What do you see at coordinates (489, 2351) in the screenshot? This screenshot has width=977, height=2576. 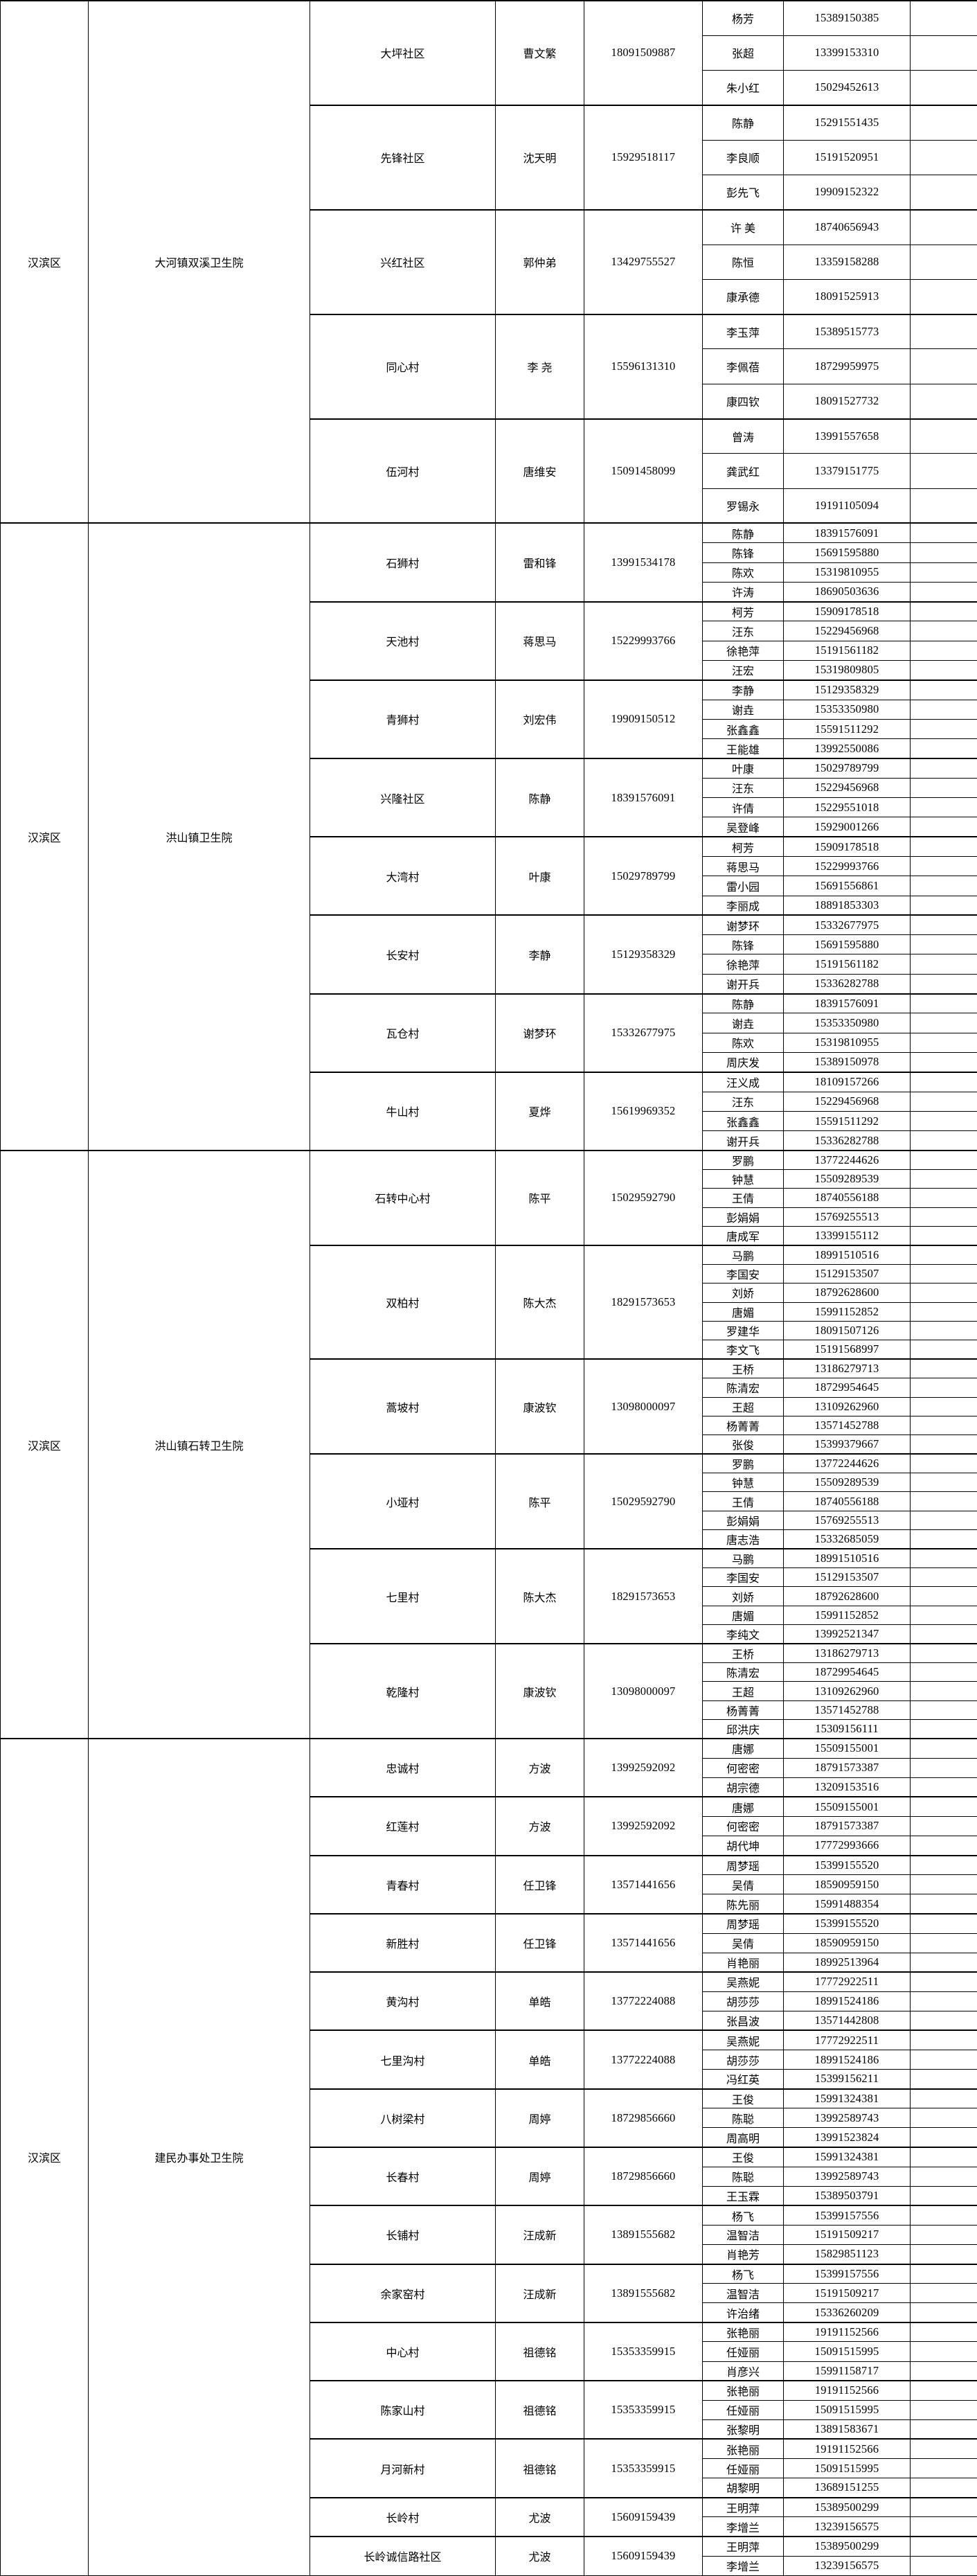 I see `table-row: 任娅丽 15091515995` at bounding box center [489, 2351].